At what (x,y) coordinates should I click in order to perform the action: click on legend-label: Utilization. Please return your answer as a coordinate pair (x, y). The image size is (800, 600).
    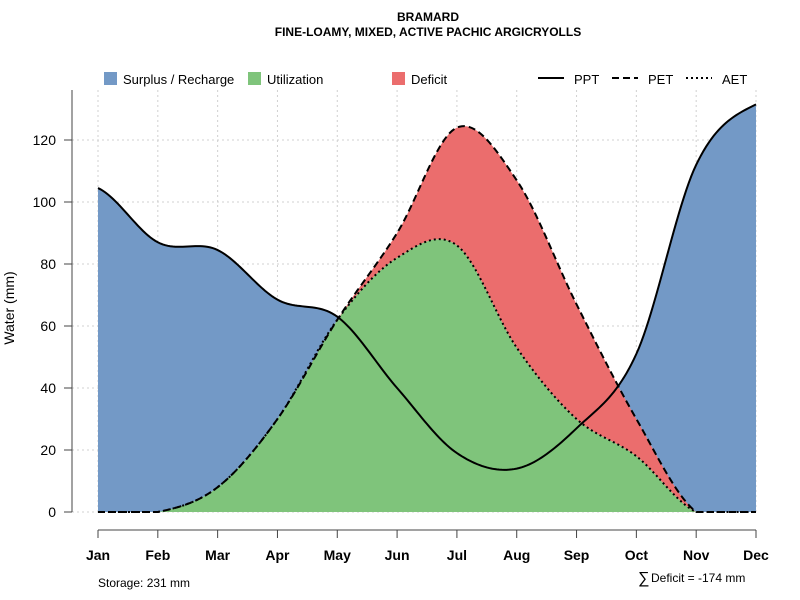
    Looking at the image, I should click on (295, 79).